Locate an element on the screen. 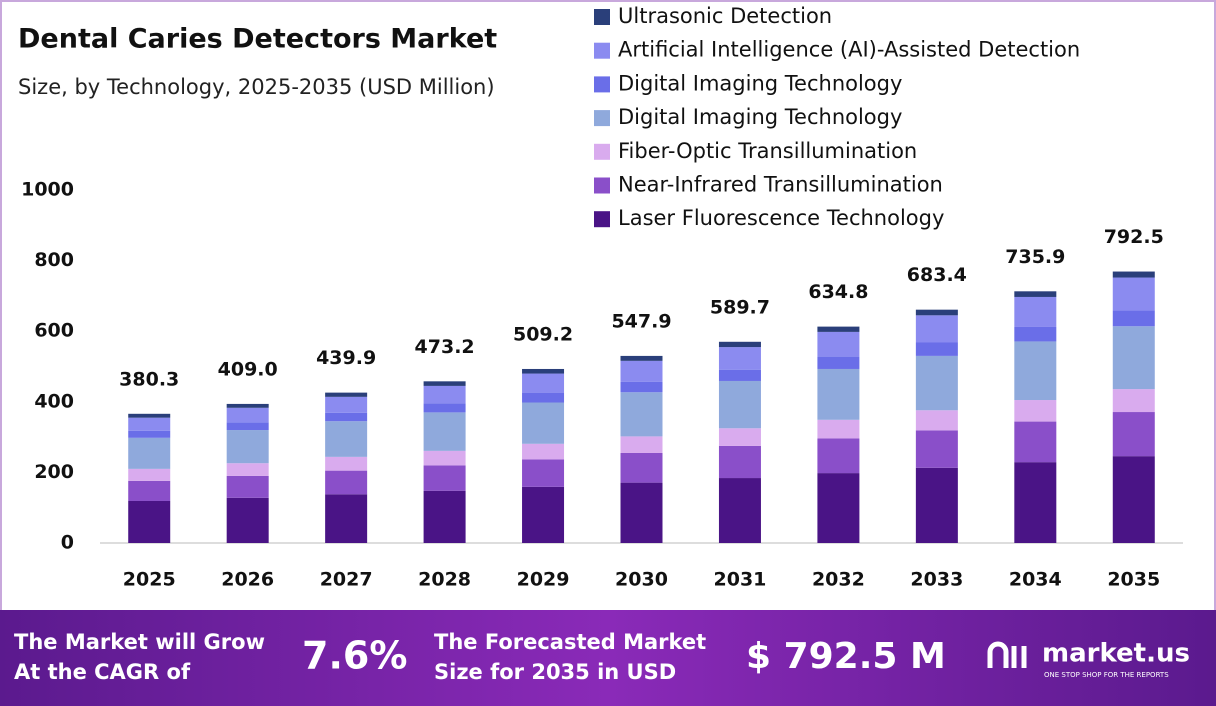 This screenshot has height=706, width=1216. tagline: ONE STOP SHOP FOR THE REPORTS is located at coordinates (1106, 675).